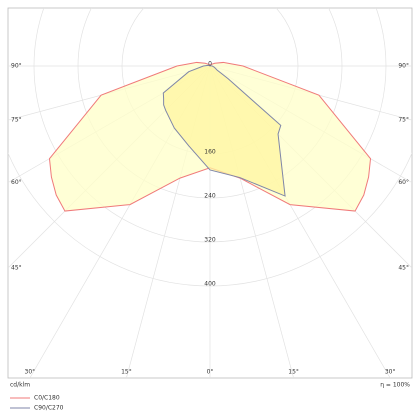 The height and width of the screenshot is (420, 420). Describe the element at coordinates (224, 130) in the screenshot. I see `polar-curve` at that location.